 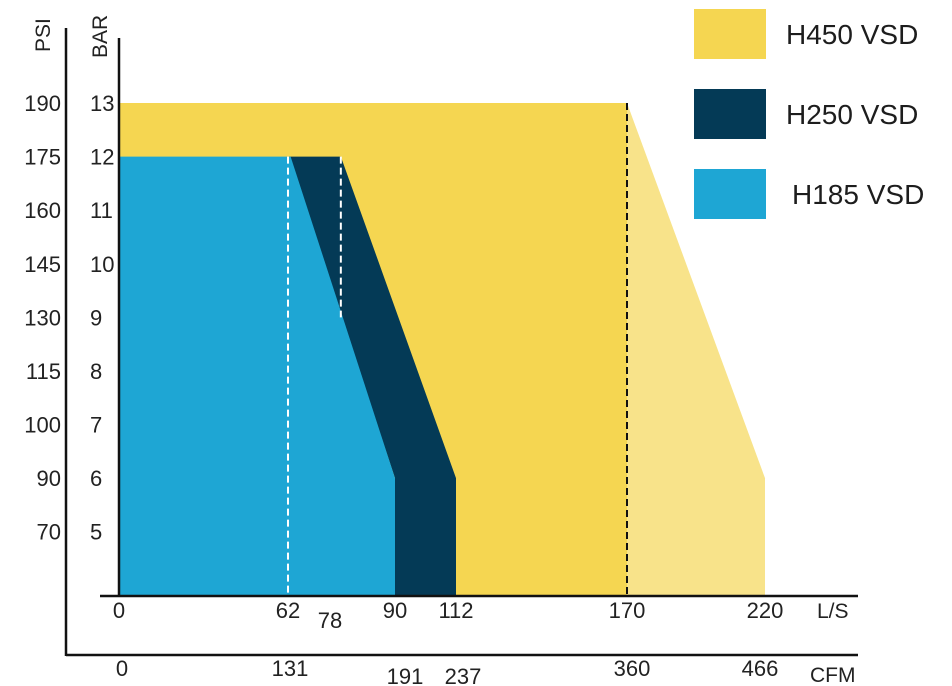 What do you see at coordinates (100, 36) in the screenshot?
I see `bar-axis-label: BAR` at bounding box center [100, 36].